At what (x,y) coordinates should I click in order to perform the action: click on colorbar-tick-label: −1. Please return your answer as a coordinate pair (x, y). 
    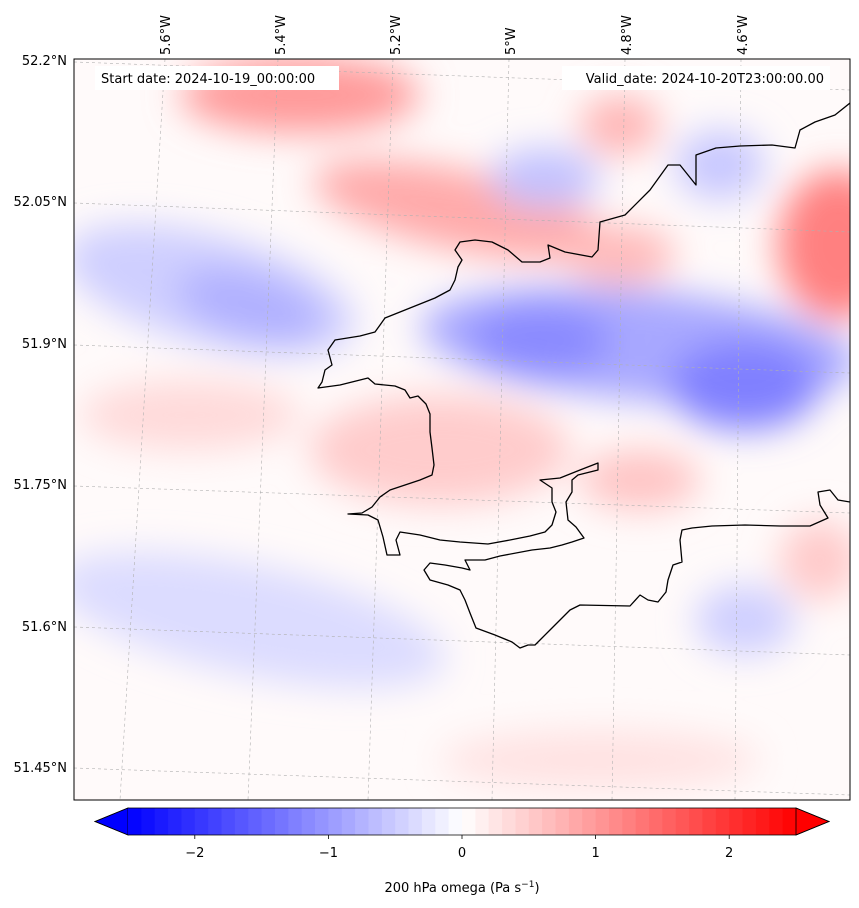
    Looking at the image, I should click on (328, 853).